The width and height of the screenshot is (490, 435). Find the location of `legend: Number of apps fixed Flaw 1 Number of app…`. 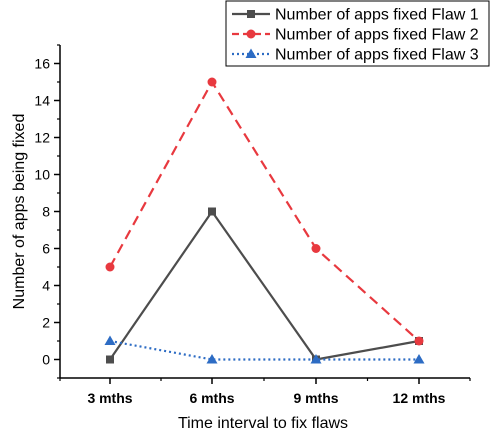

legend: Number of apps fixed Flaw 1 Number of app… is located at coordinates (357, 33).